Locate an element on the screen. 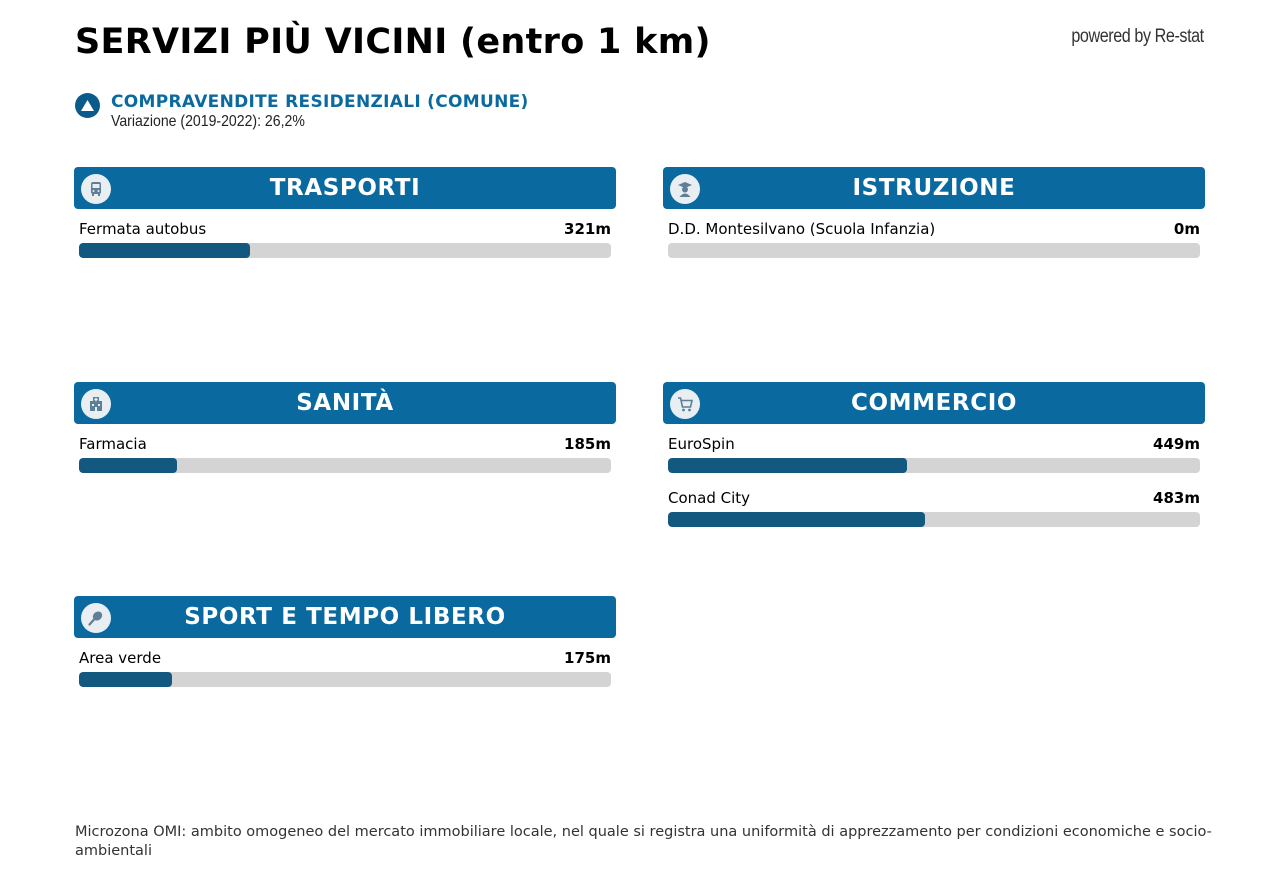  shopping-cart-icon is located at coordinates (685, 404).